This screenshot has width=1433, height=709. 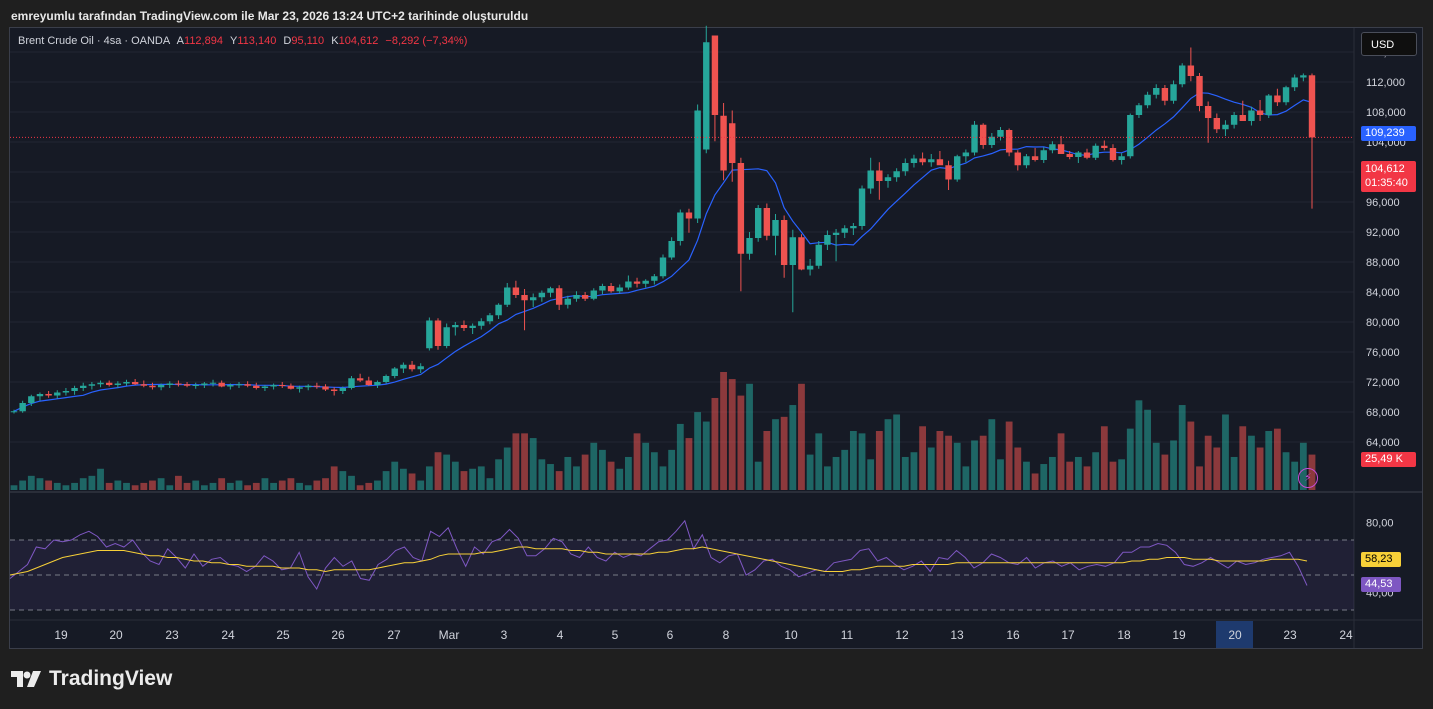 What do you see at coordinates (1389, 44) in the screenshot?
I see `currency-button: USD` at bounding box center [1389, 44].